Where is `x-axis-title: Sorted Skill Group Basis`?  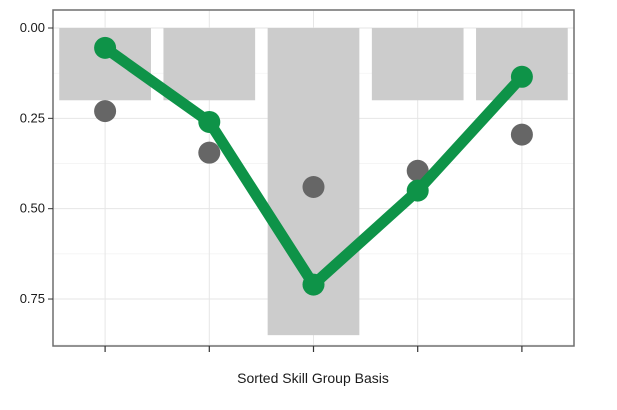 x-axis-title: Sorted Skill Group Basis is located at coordinates (313, 378).